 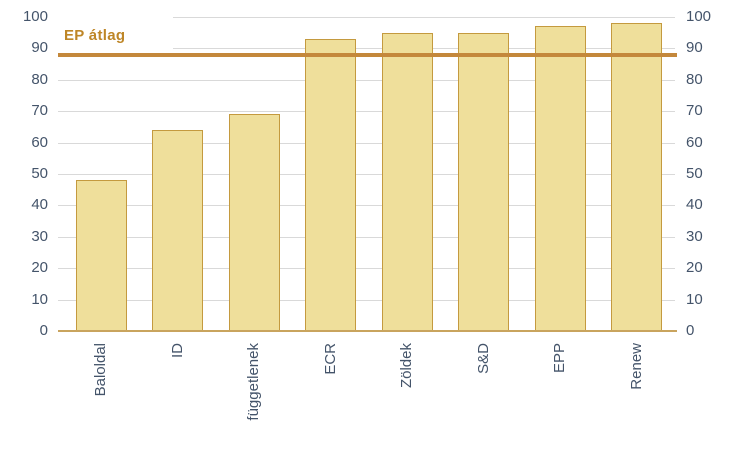 I want to click on y-tick-right-50: 50, so click(x=694, y=173).